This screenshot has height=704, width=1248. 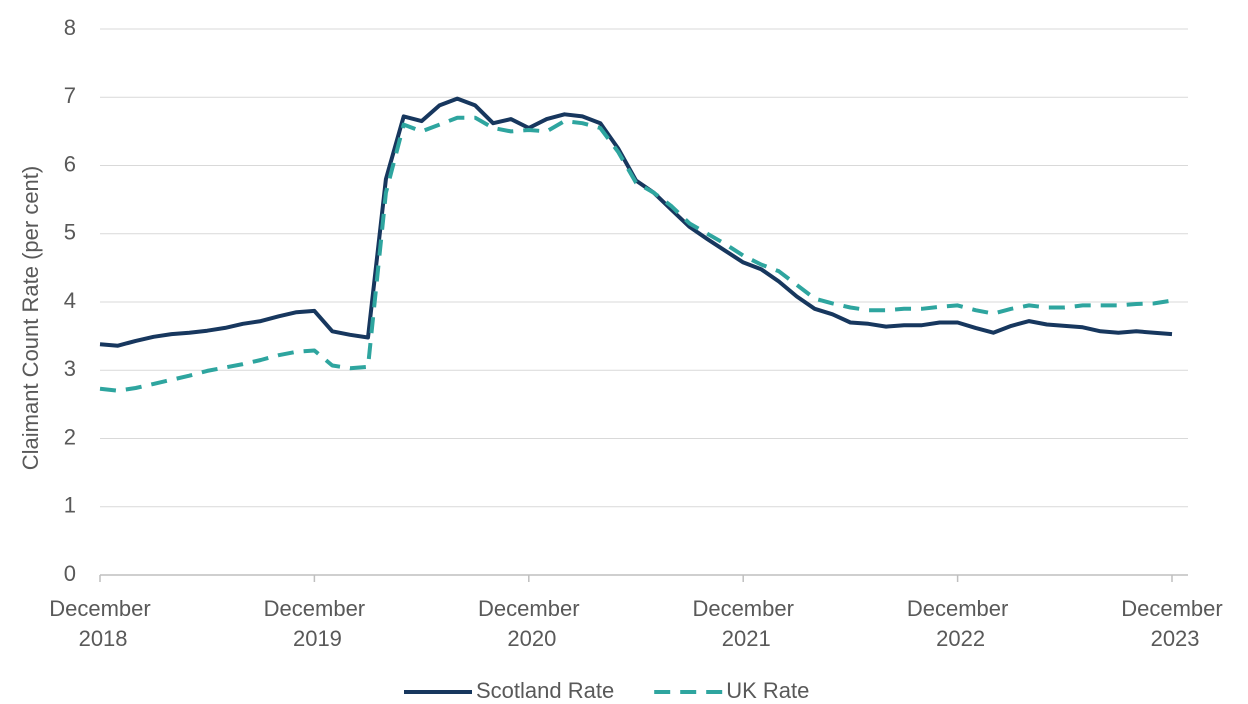 What do you see at coordinates (70, 163) in the screenshot?
I see `y-tick-label: 6` at bounding box center [70, 163].